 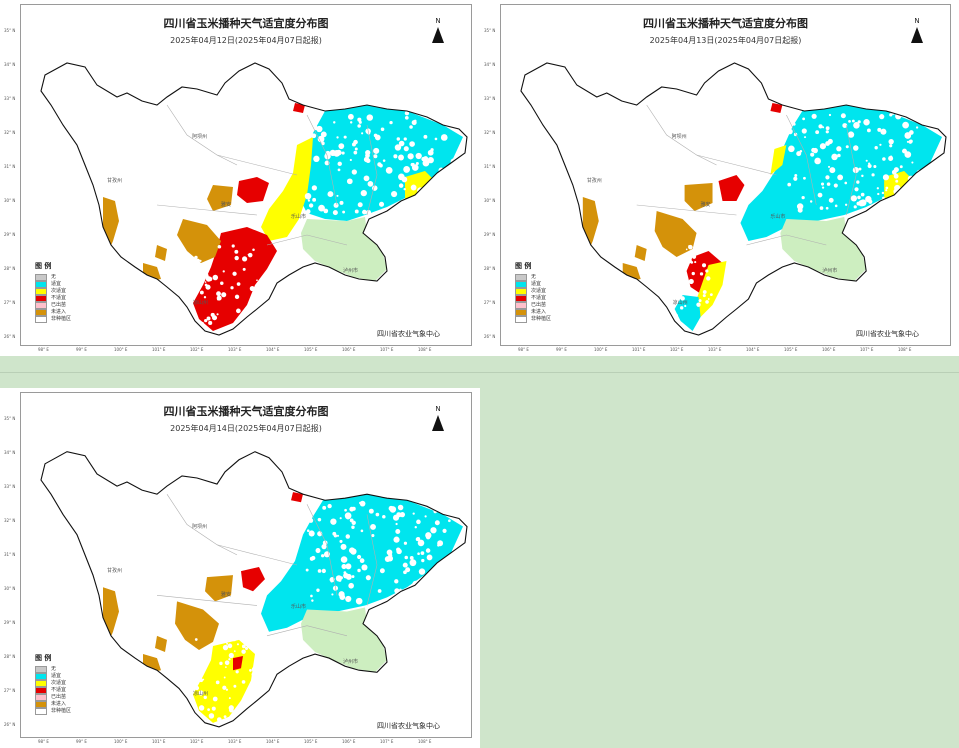 I want to click on separator-line, so click(x=479, y=372).